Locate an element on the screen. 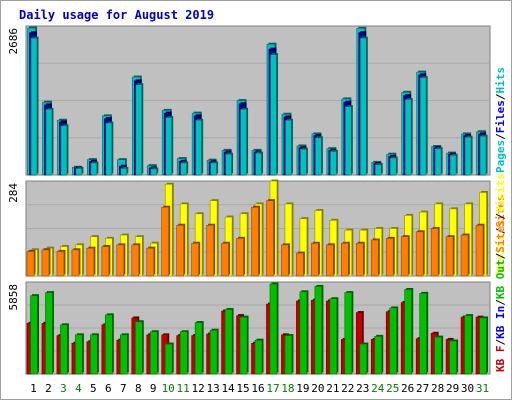 The height and width of the screenshot is (400, 512). legend-item: Pages is located at coordinates (500, 156).